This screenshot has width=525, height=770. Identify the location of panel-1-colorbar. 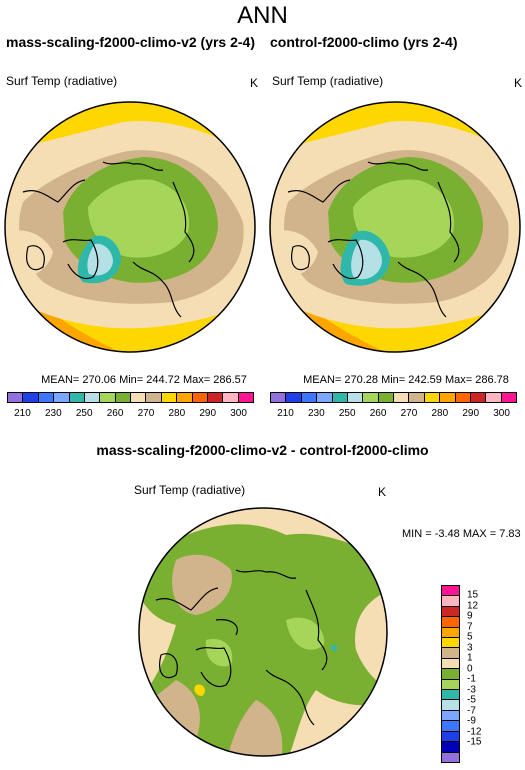
(130, 397).